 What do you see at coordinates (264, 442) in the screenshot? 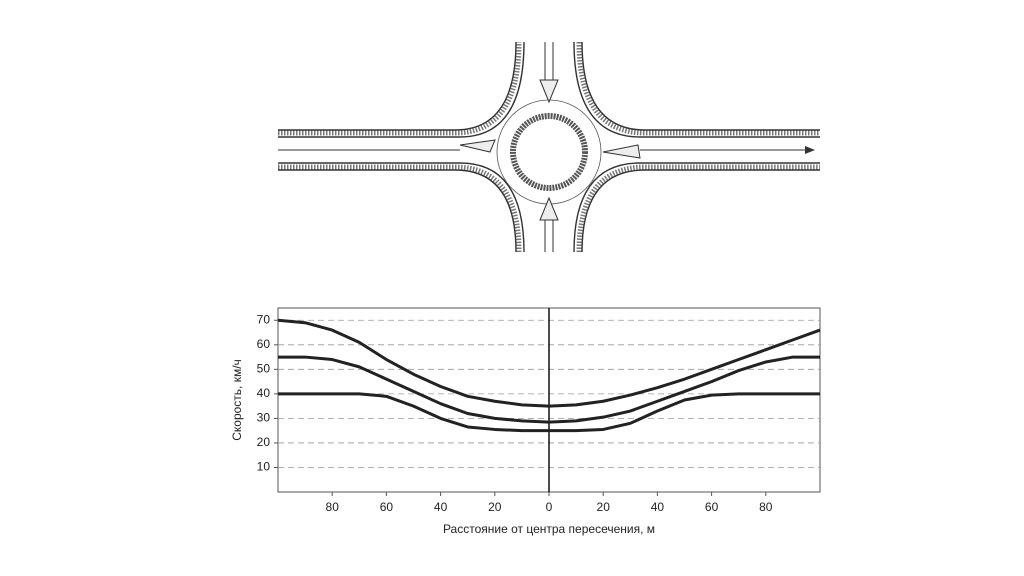
I see `y-tick-label: 20` at bounding box center [264, 442].